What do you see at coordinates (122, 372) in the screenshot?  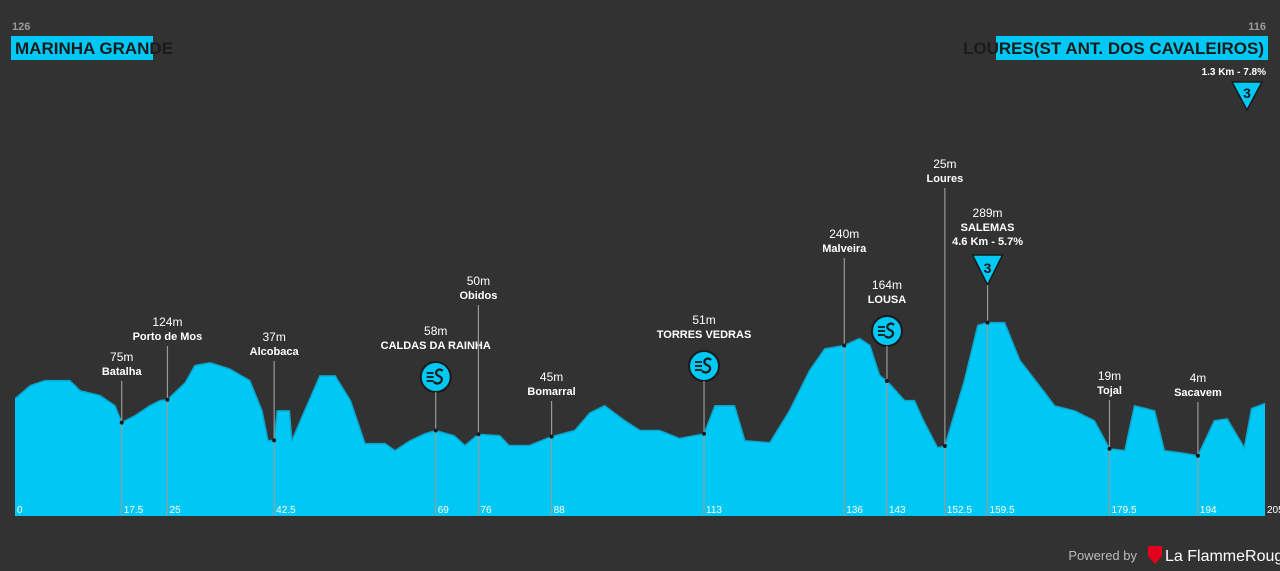 I see `waypoint-name: Batalha` at bounding box center [122, 372].